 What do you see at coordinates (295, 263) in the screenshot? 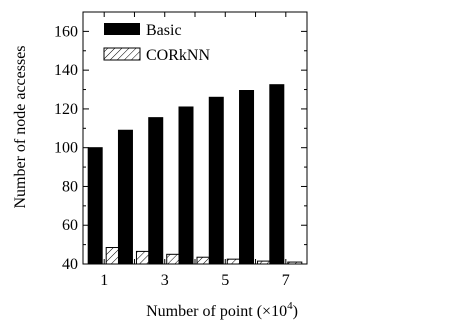
I see `bar-corknn` at bounding box center [295, 263].